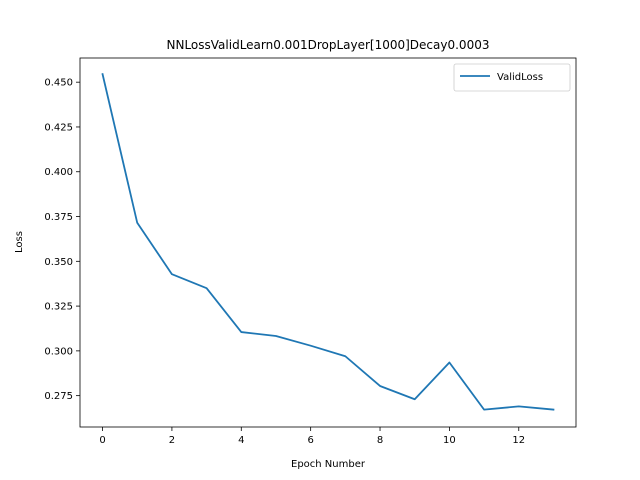  Describe the element at coordinates (328, 464) in the screenshot. I see `x-axis-label: Epoch Number` at that location.